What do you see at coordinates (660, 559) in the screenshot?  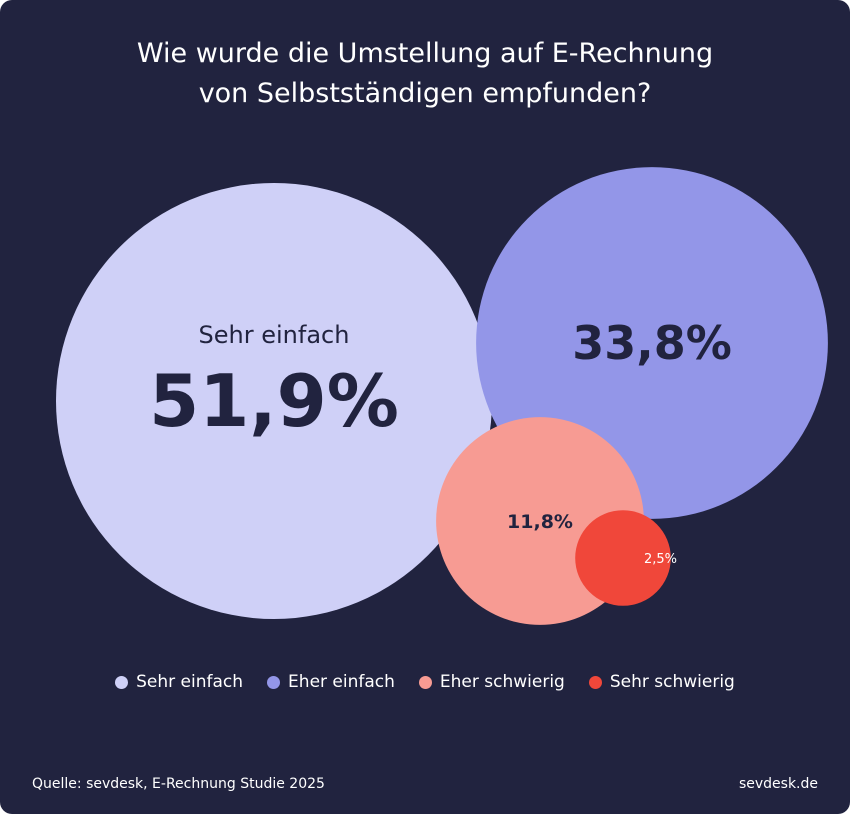 I see `value-label-sehr-schwierig: 2,5%` at bounding box center [660, 559].